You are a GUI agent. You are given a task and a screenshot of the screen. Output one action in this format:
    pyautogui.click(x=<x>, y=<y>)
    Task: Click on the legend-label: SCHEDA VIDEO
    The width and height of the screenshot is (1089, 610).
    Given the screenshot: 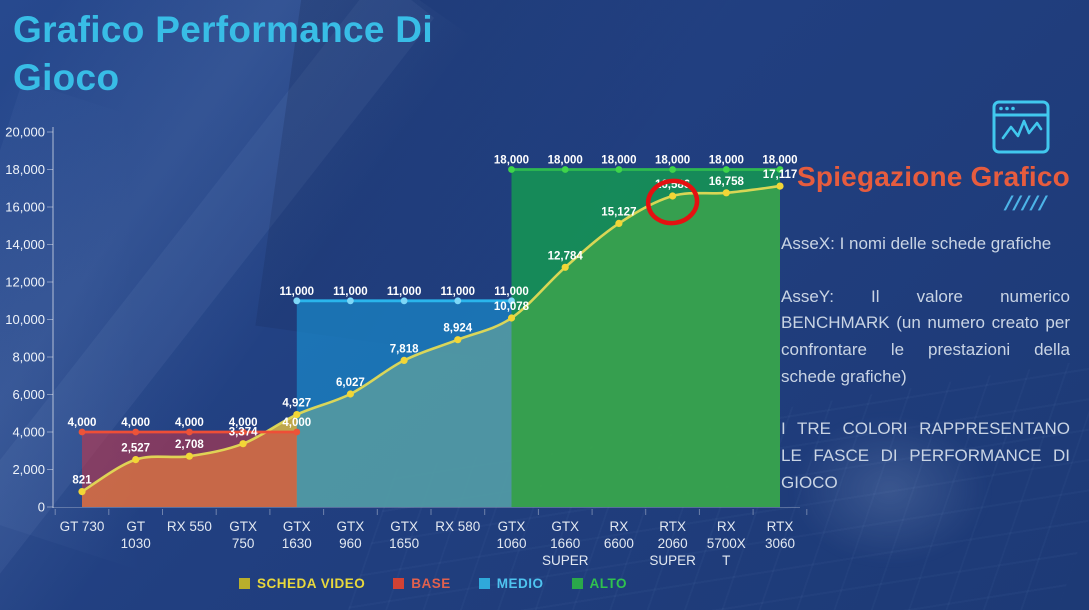 What is the action you would take?
    pyautogui.click(x=311, y=583)
    